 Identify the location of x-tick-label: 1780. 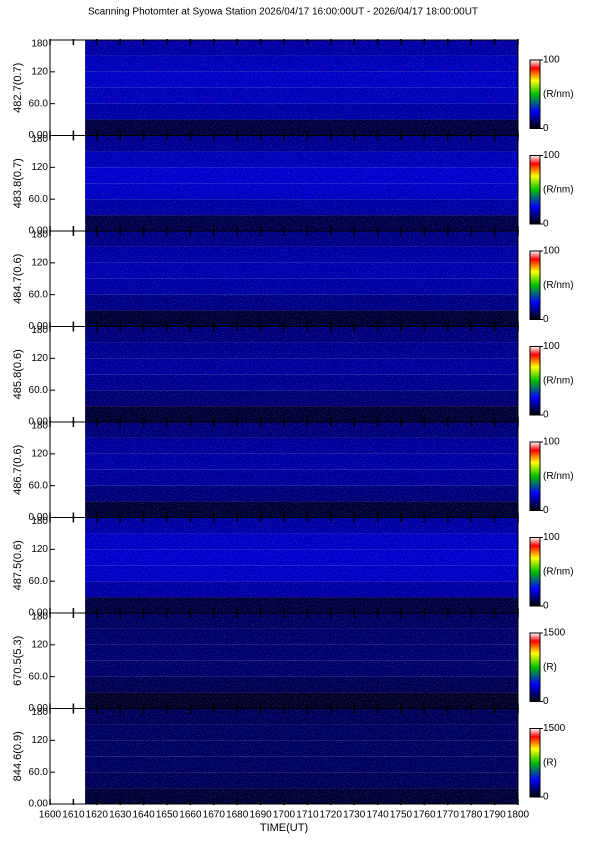
(471, 815).